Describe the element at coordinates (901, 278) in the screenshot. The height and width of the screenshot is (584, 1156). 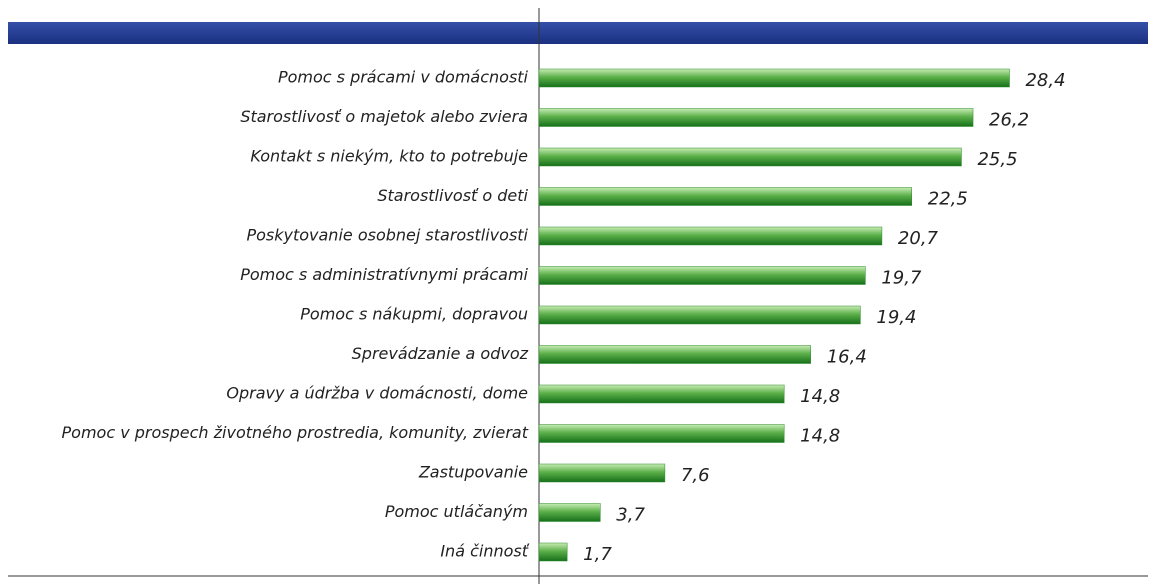
I see `value-label: 19,7` at that location.